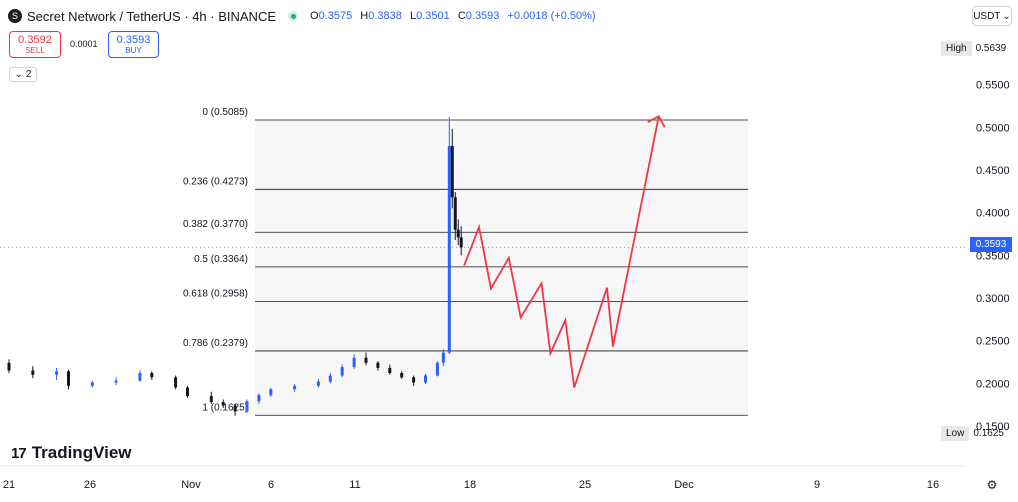 The image size is (1018, 502). I want to click on indicators-toggle: ⌄ 2, so click(23, 74).